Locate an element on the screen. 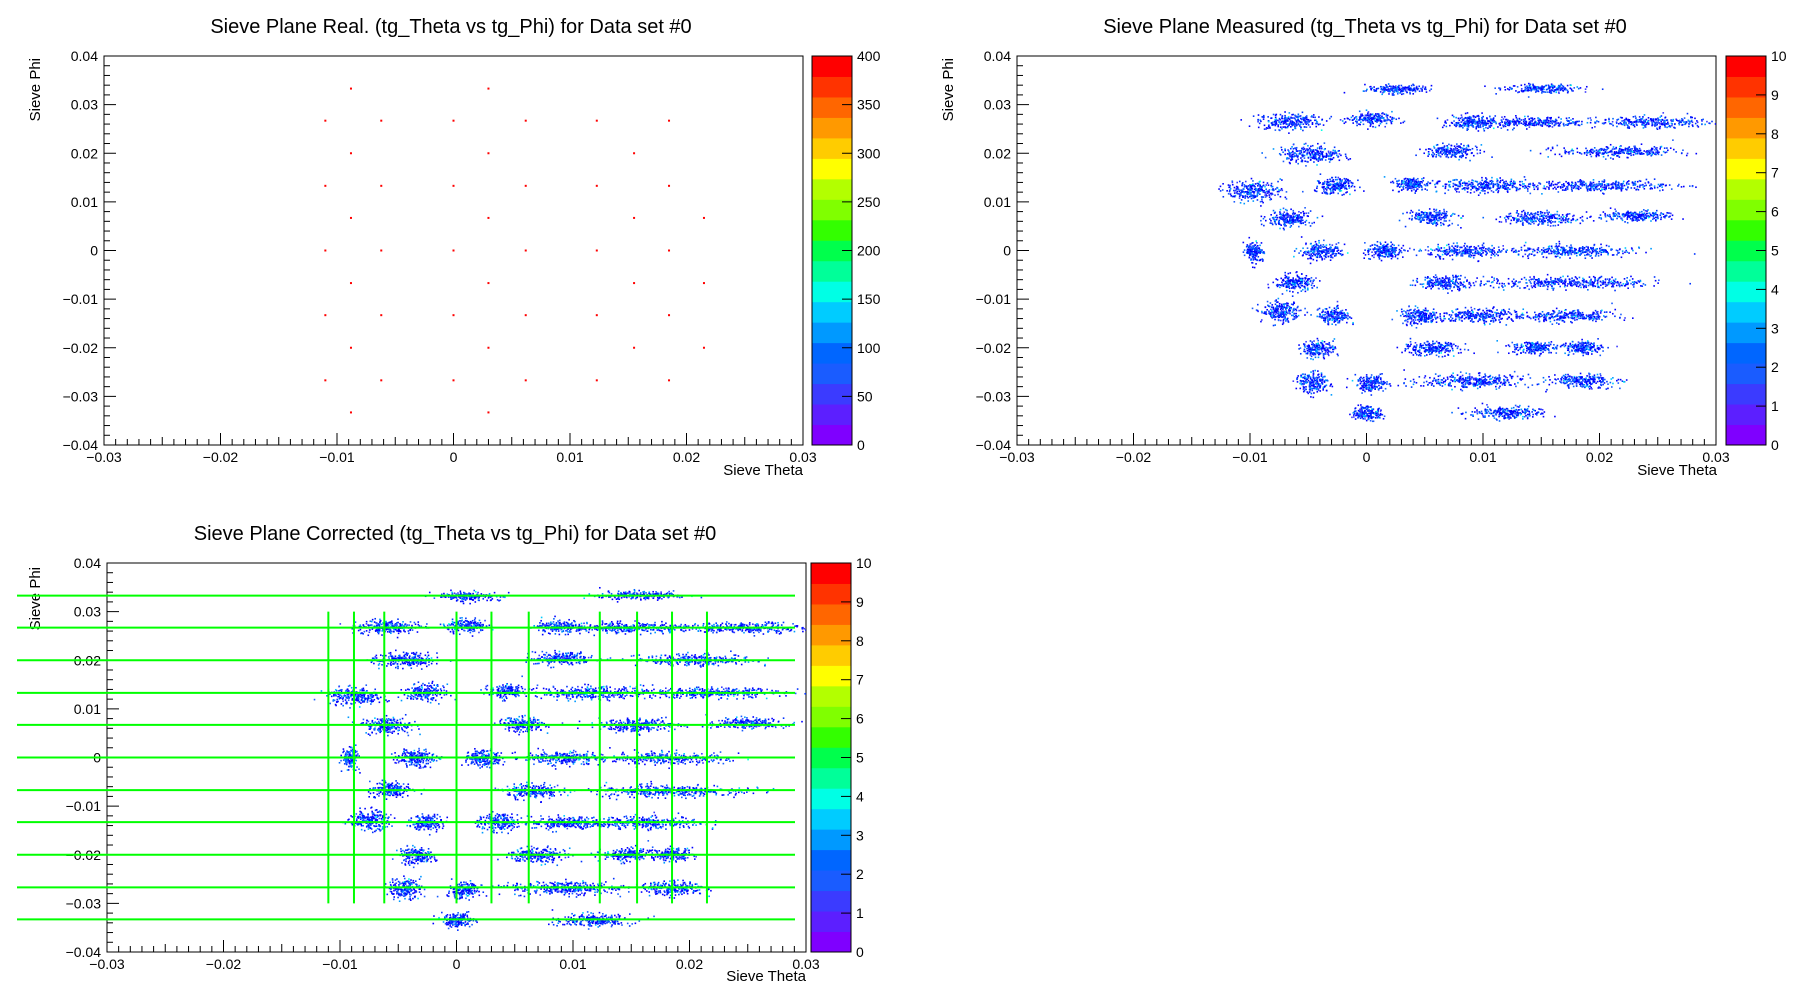 Image resolution: width=1798 pixels, height=997 pixels. z-tick-label: 0 is located at coordinates (861, 445).